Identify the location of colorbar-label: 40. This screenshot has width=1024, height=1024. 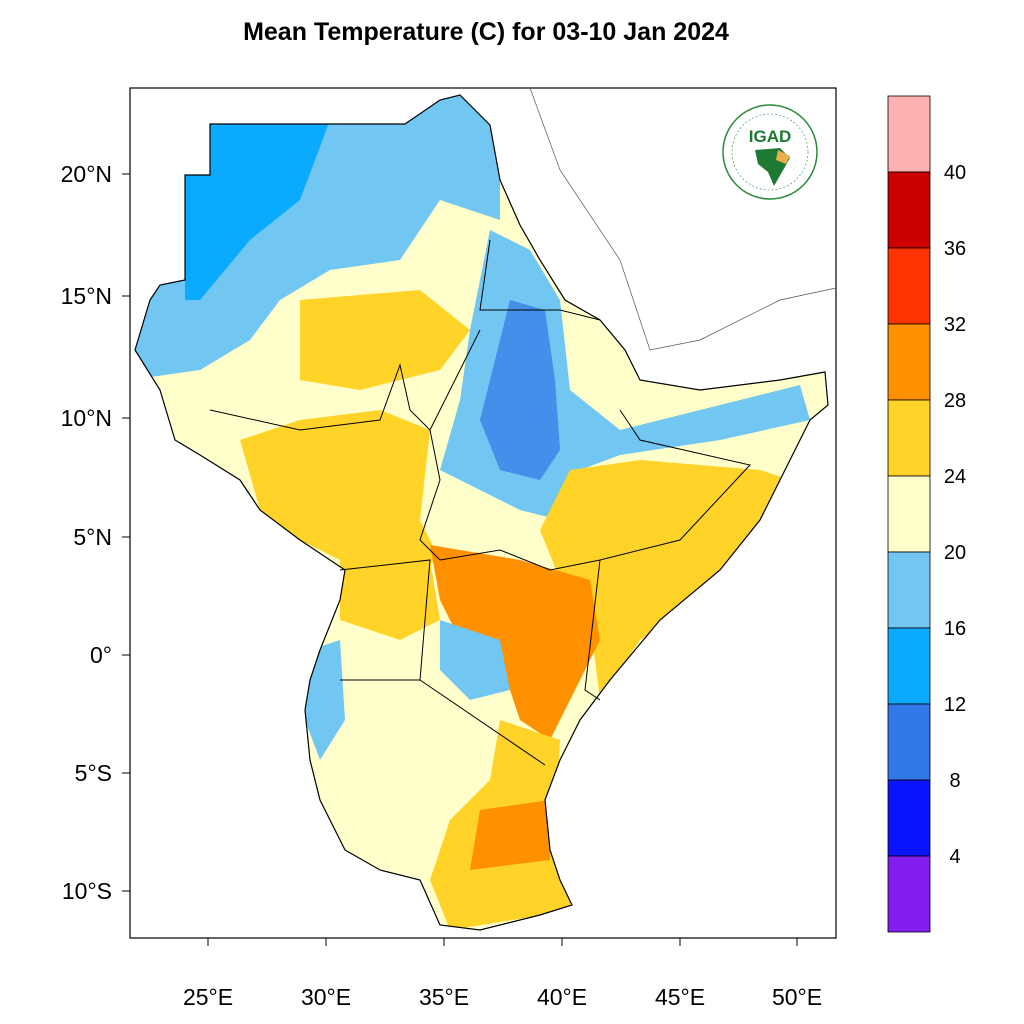
(955, 173).